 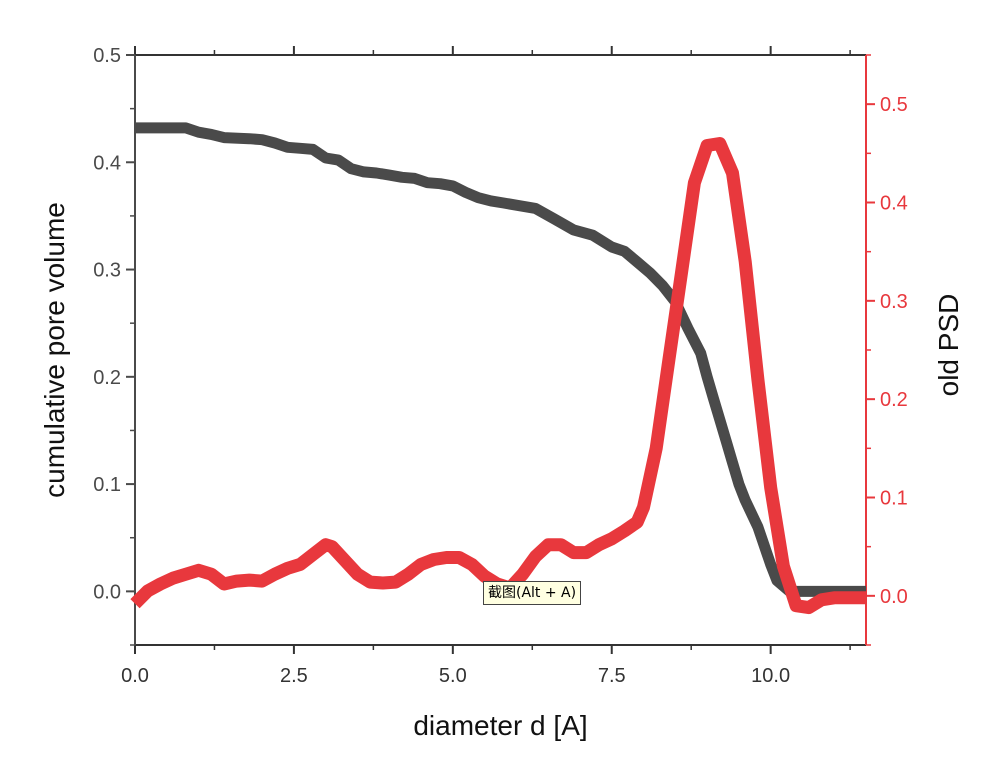 I want to click on x-tick-label: 7.5, so click(x=612, y=676).